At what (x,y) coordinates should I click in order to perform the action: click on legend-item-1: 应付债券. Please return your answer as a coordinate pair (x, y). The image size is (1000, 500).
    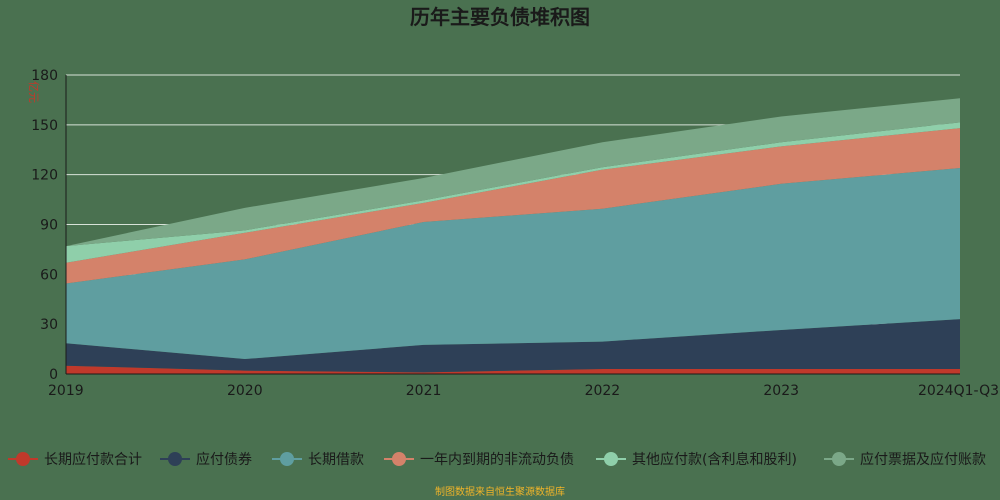
    Looking at the image, I should click on (206, 459).